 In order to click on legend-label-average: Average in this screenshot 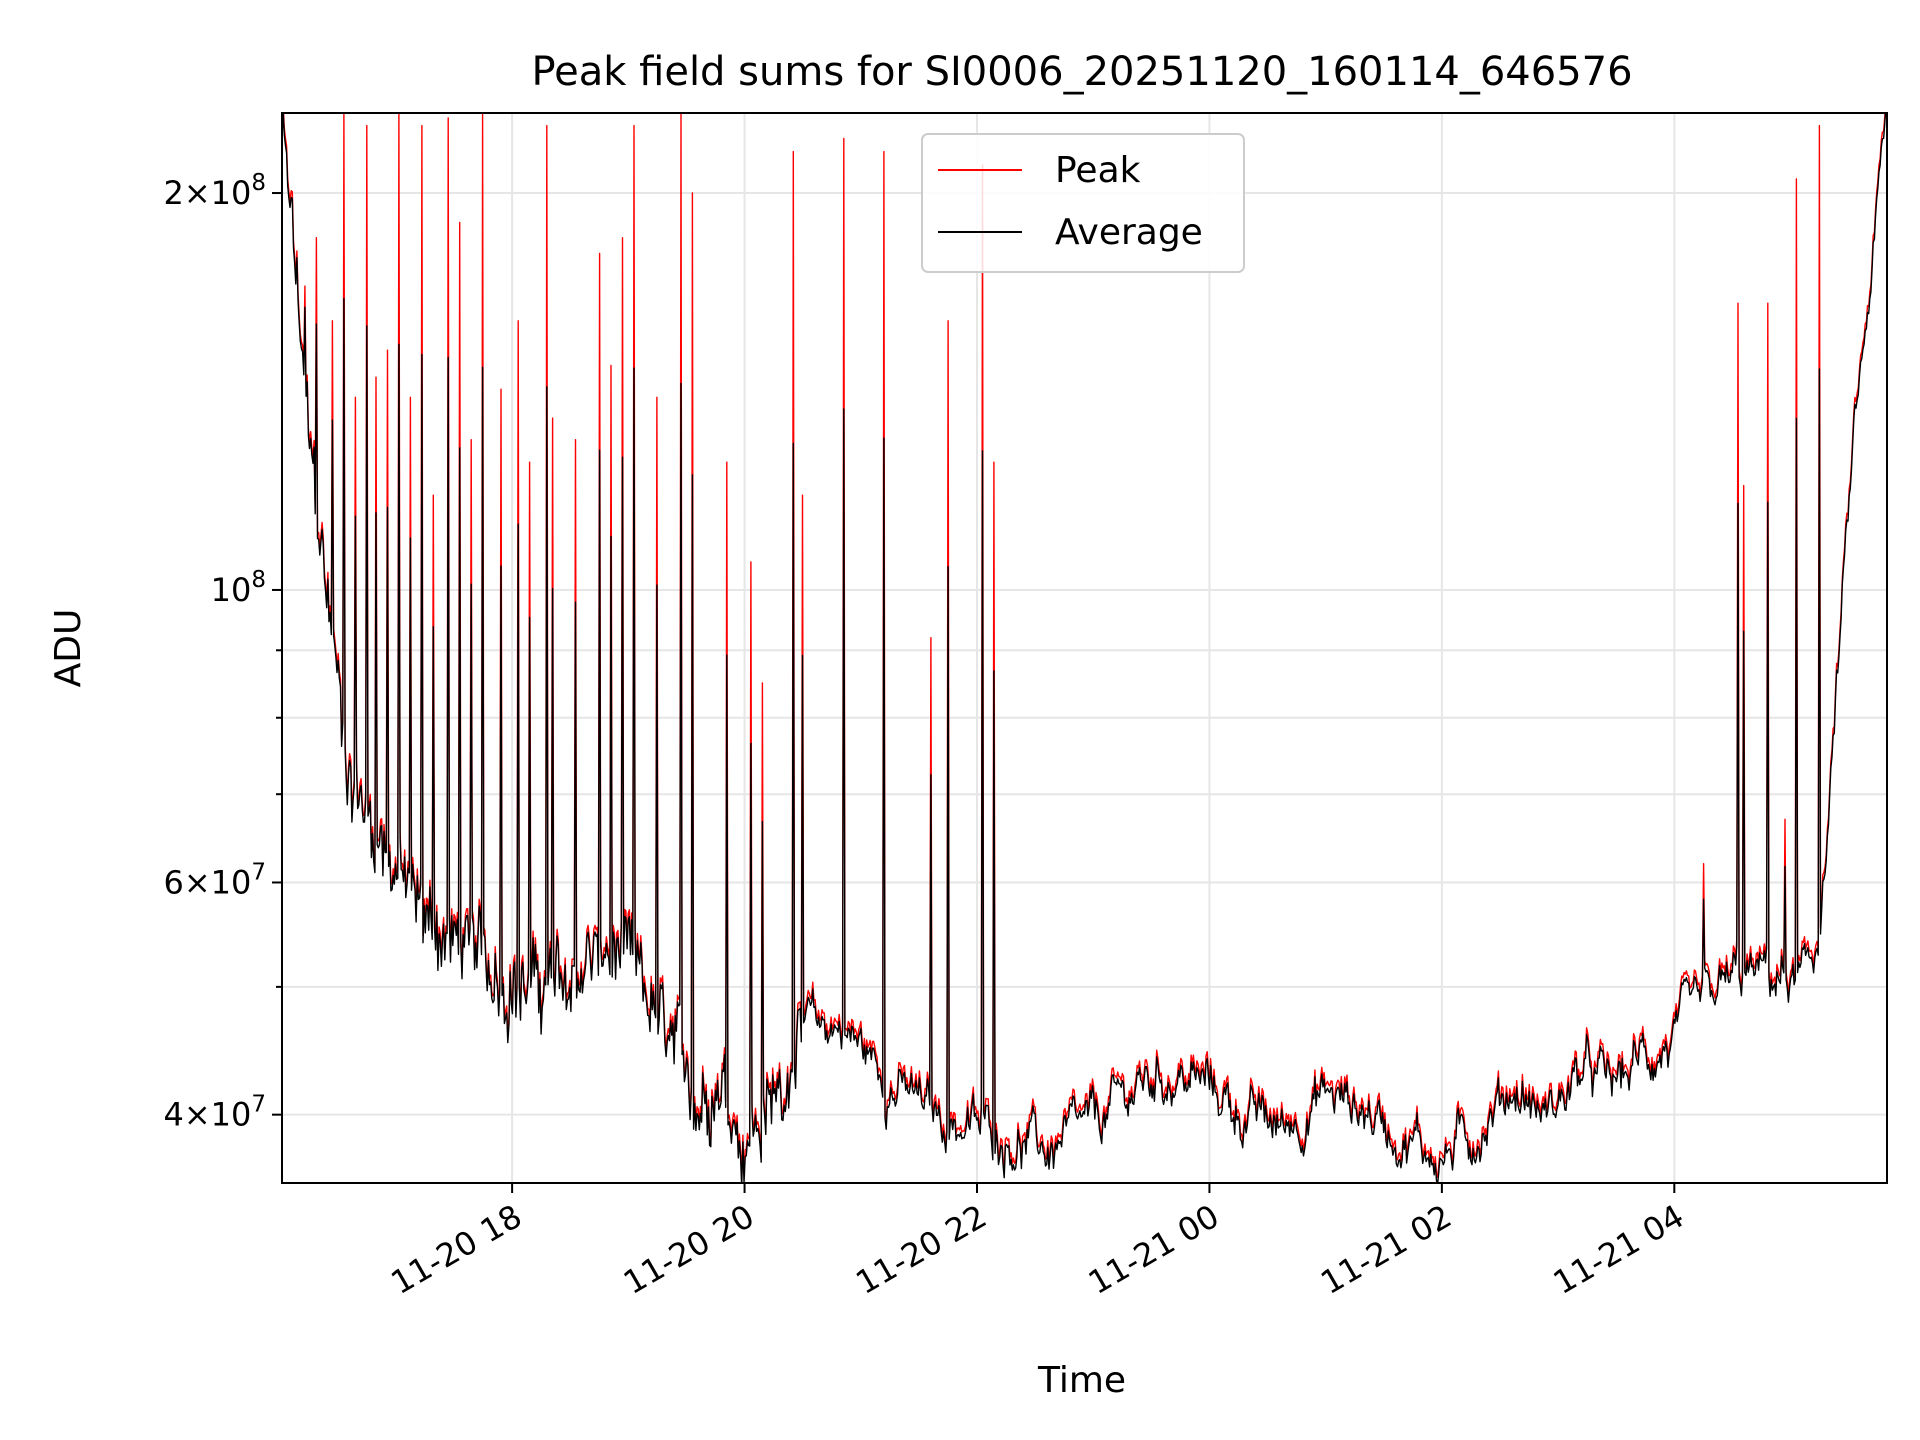, I will do `click(1129, 232)`.